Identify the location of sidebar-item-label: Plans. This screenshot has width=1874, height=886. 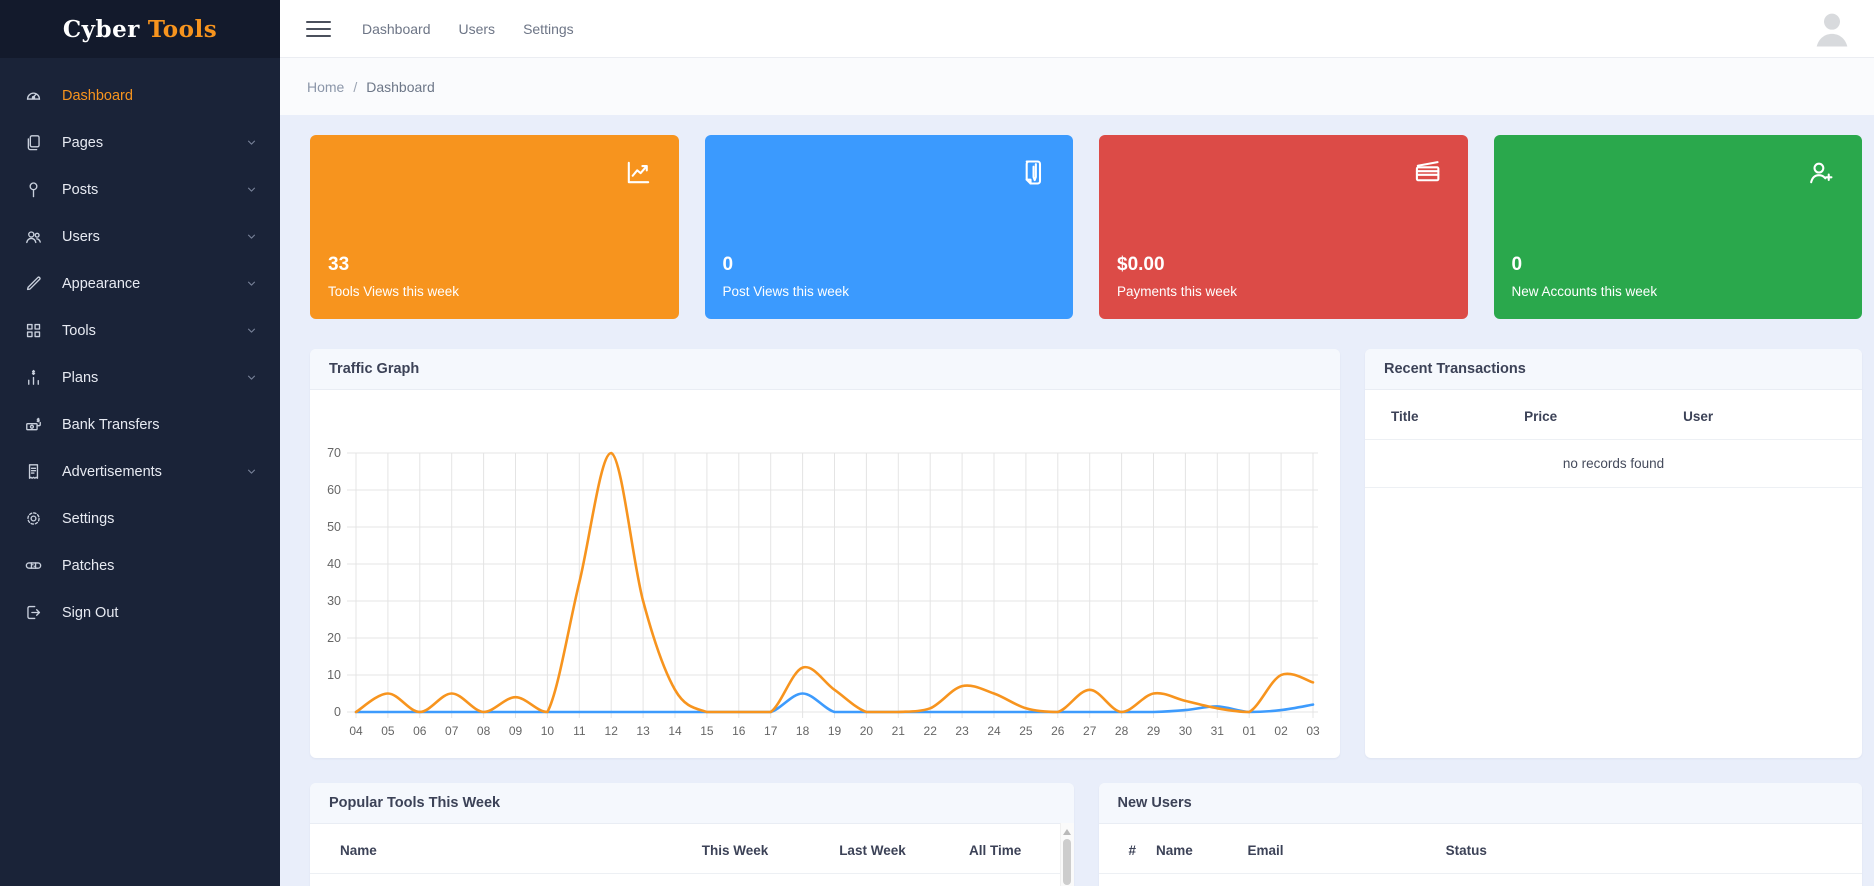
(80, 377).